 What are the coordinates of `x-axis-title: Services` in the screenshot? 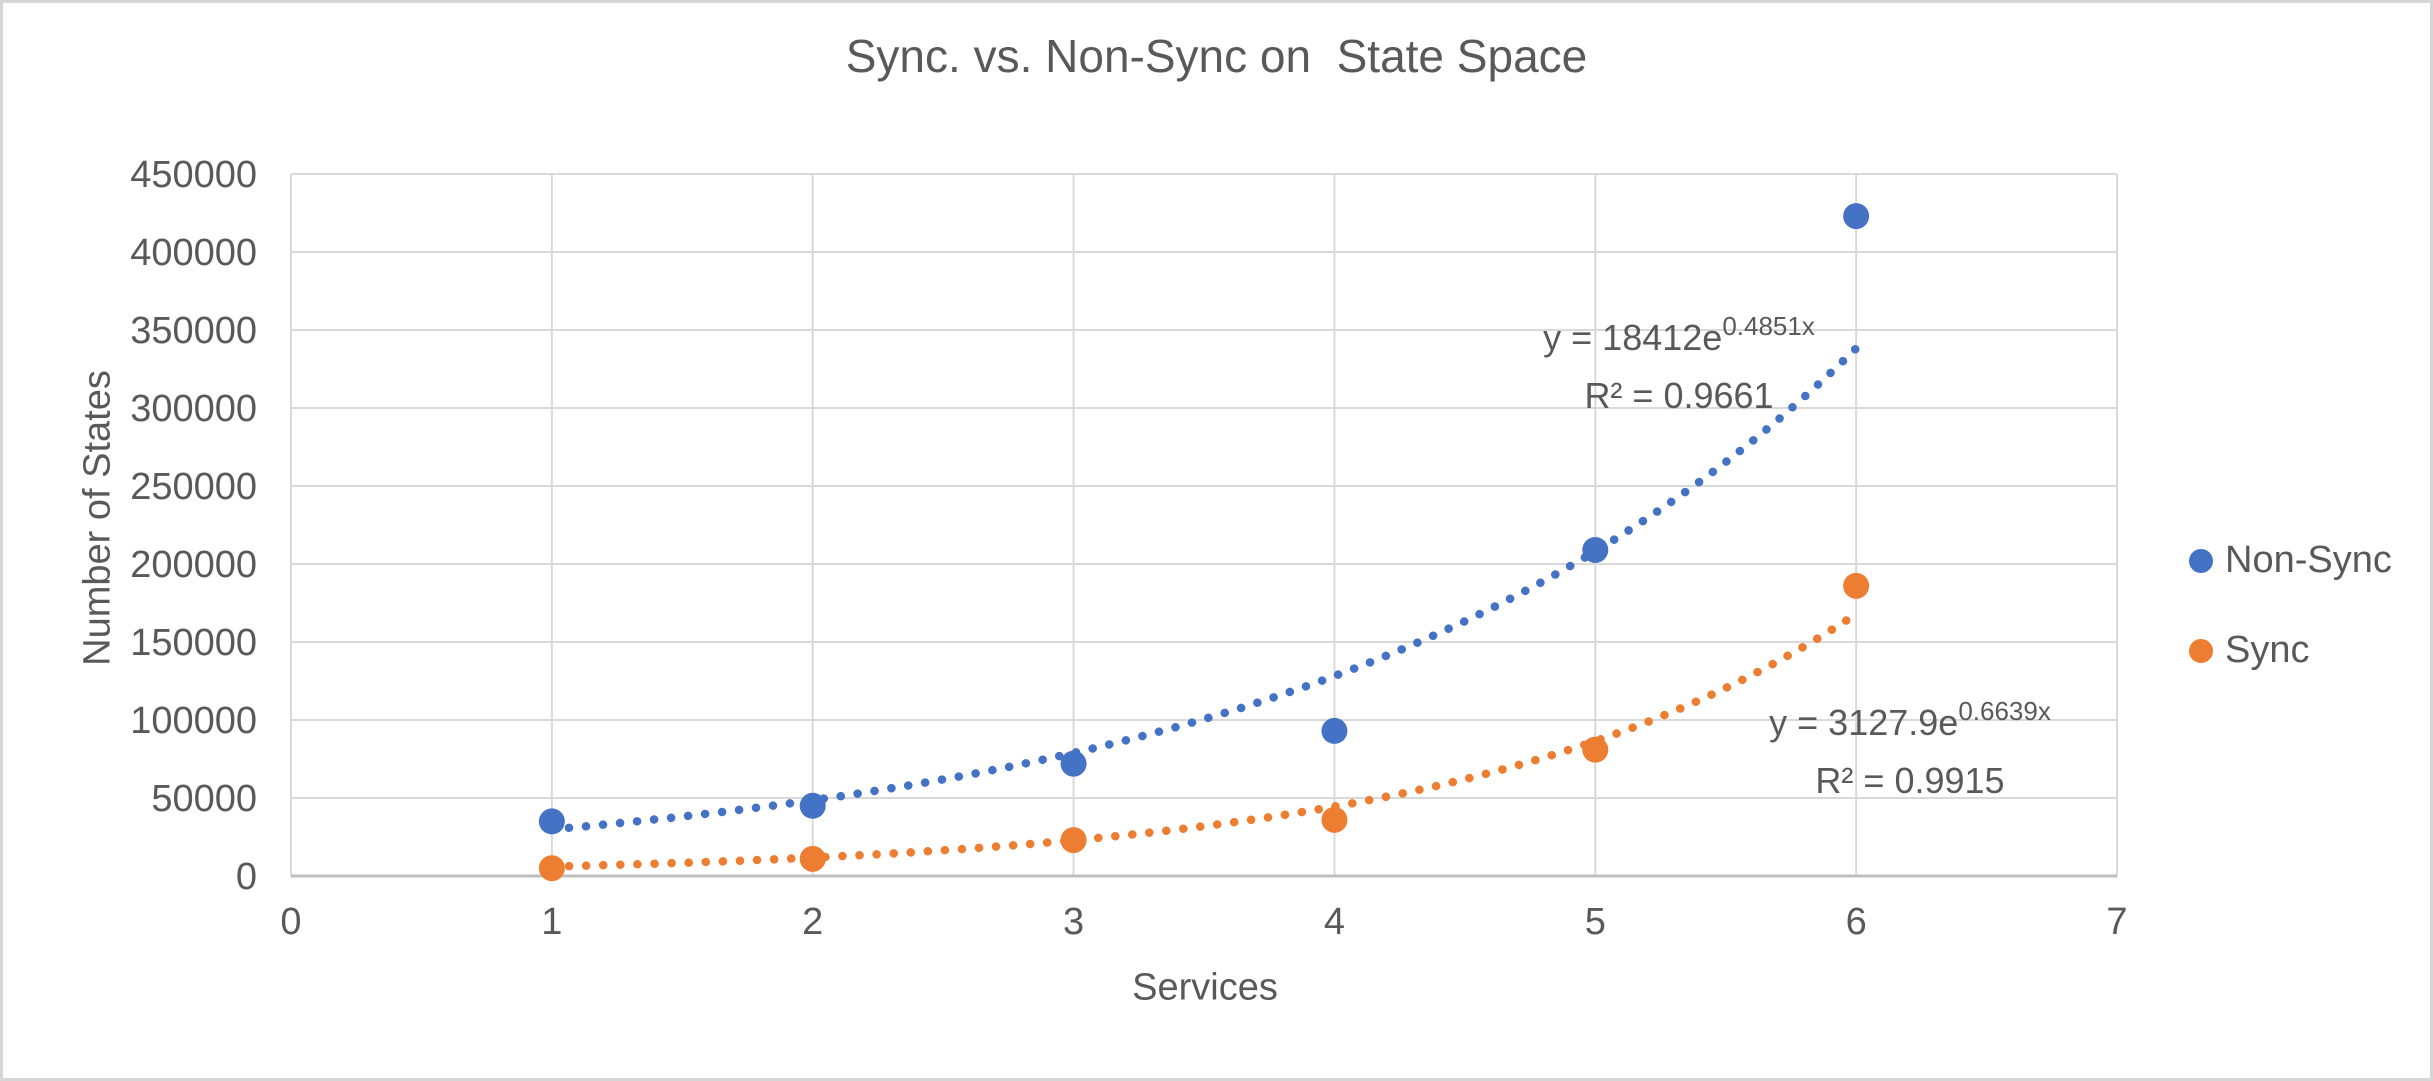 It's located at (1205, 987).